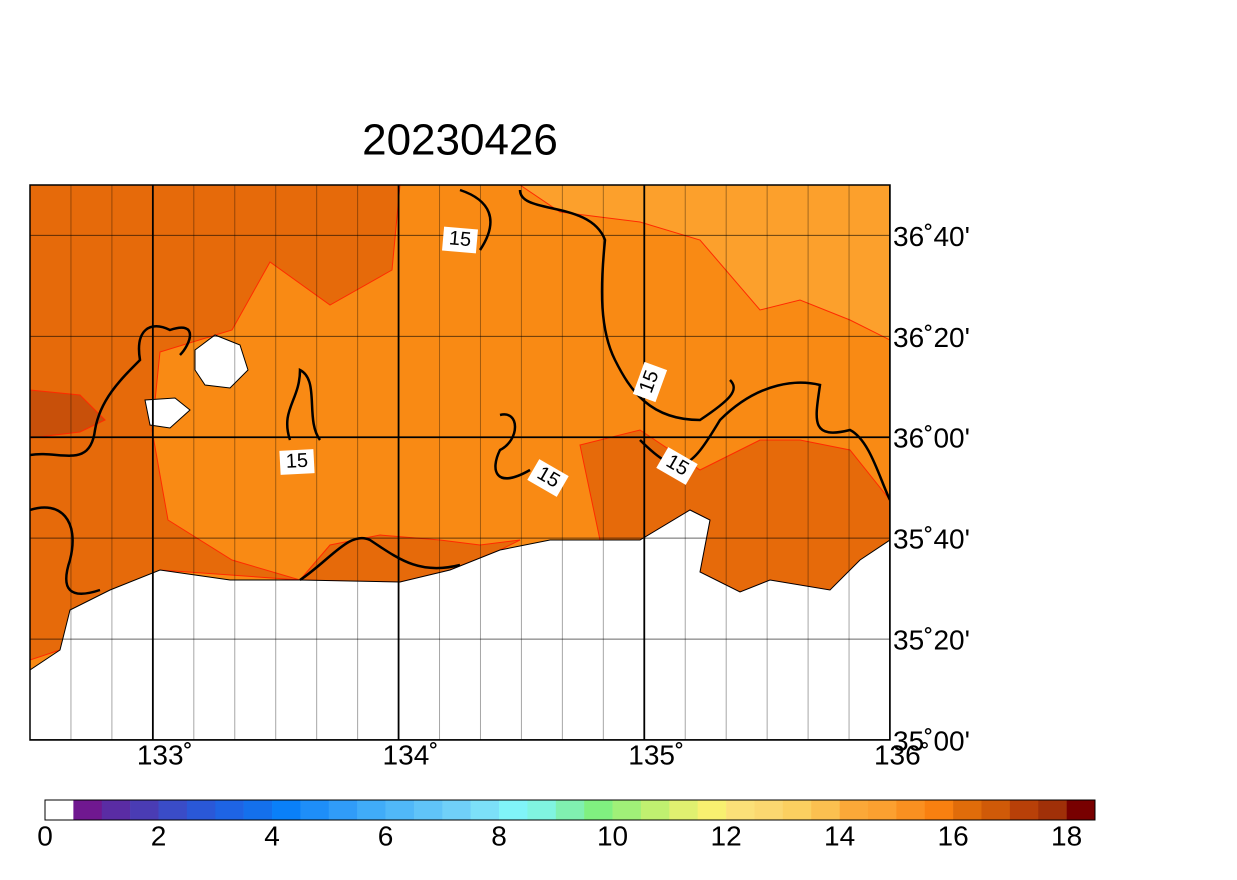 The height and width of the screenshot is (880, 1237). Describe the element at coordinates (165, 754) in the screenshot. I see `lon-label: 133˚` at that location.